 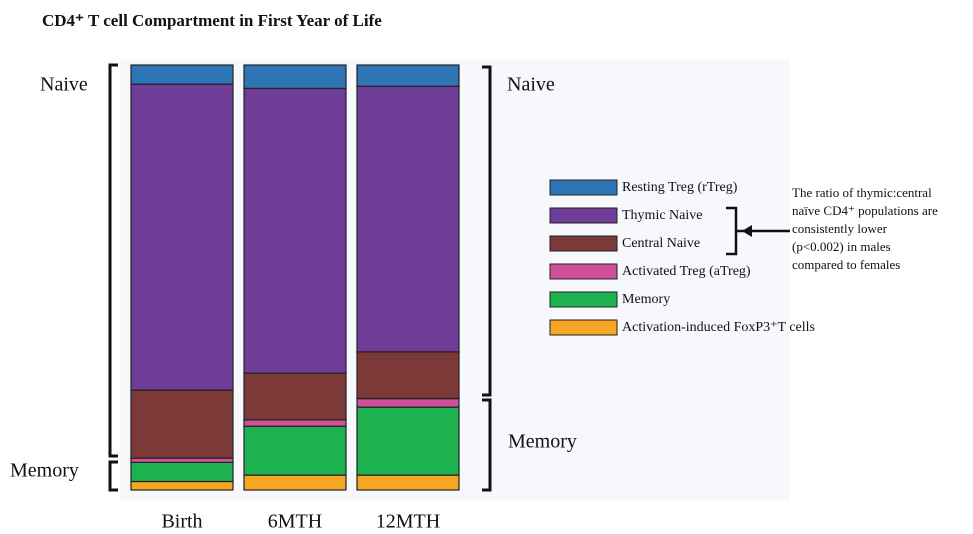 What do you see at coordinates (865, 210) in the screenshot?
I see `note-line: naïve CD4⁺ populations are` at bounding box center [865, 210].